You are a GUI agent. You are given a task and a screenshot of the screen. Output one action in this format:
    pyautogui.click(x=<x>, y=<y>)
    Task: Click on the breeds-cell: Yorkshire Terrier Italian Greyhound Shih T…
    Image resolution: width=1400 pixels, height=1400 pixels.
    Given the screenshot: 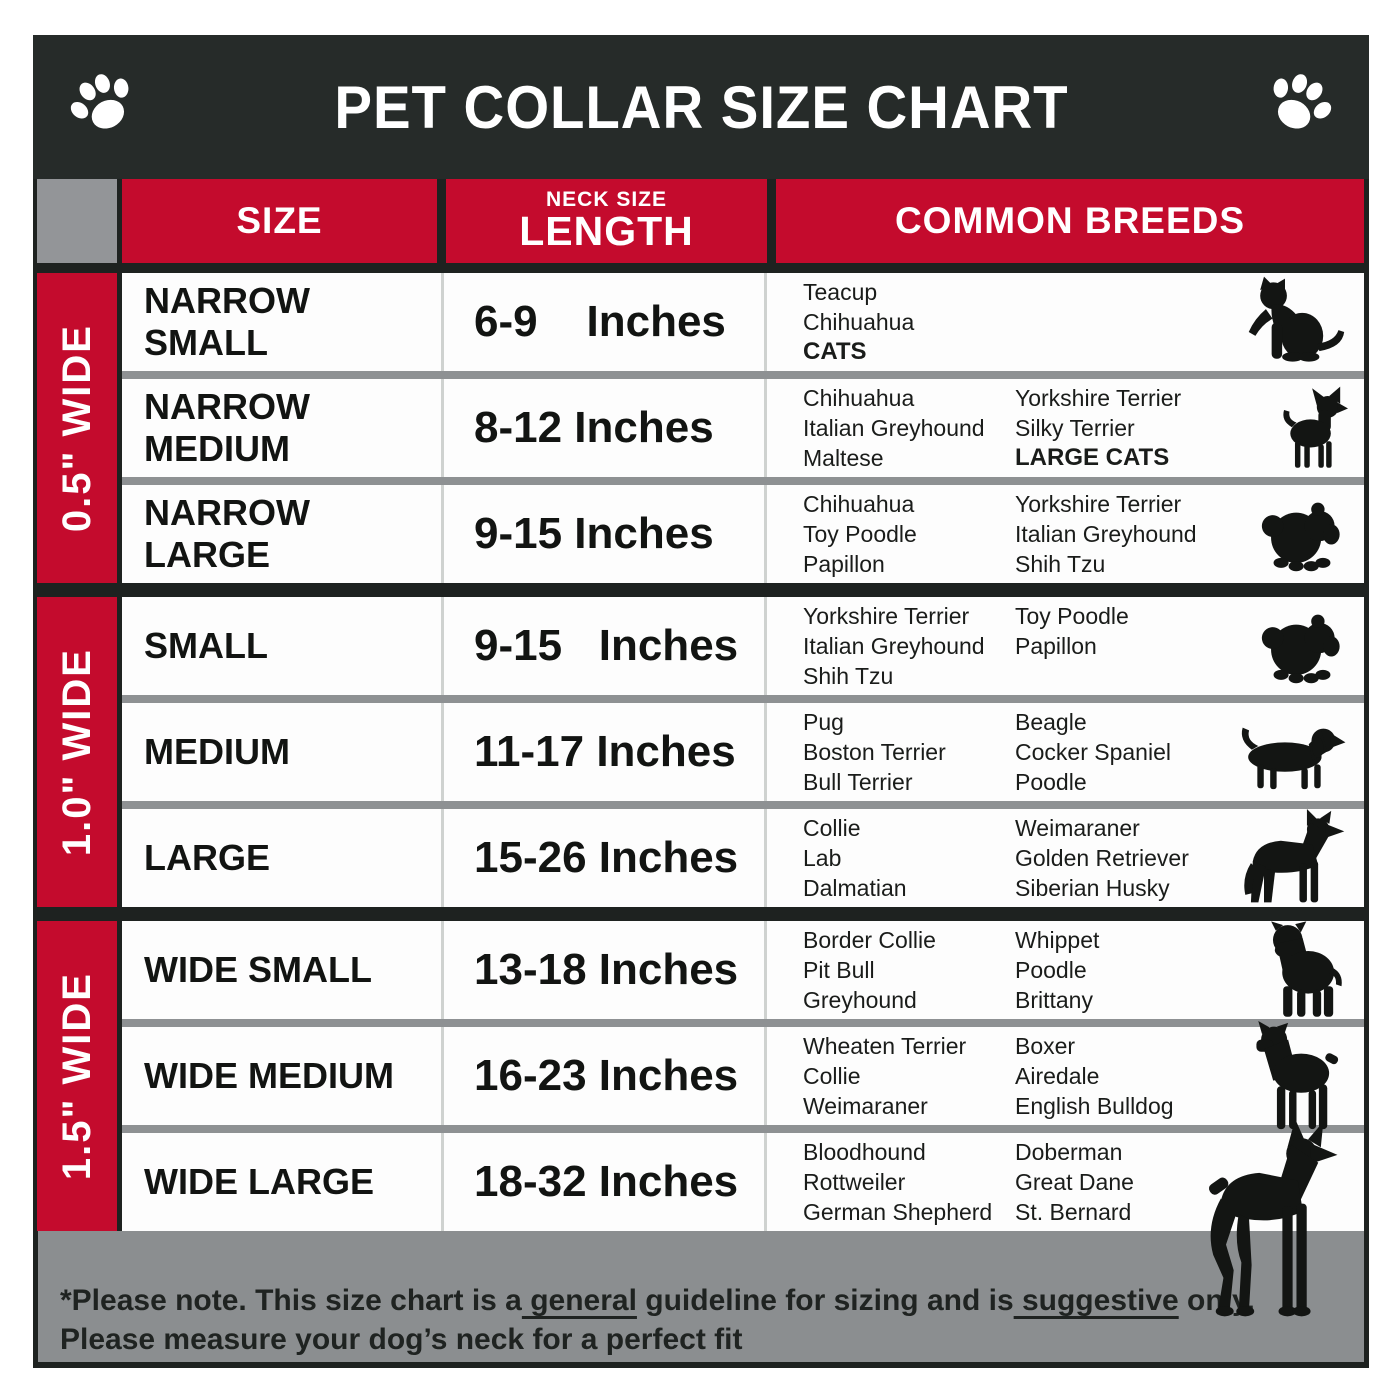 What is the action you would take?
    pyautogui.click(x=1065, y=646)
    